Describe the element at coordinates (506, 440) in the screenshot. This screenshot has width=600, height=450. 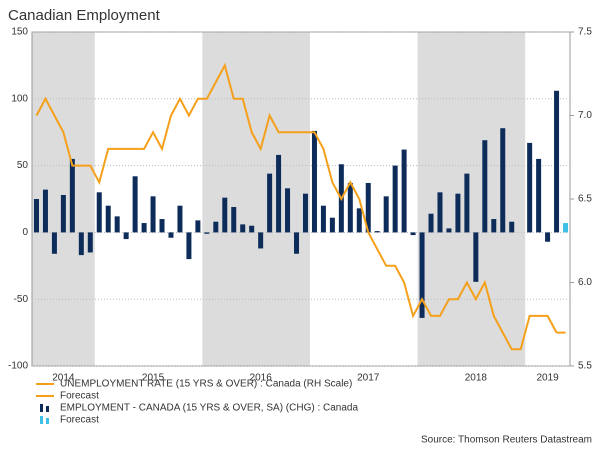
I see `source: Source: Thomson Reuters Datastream` at that location.